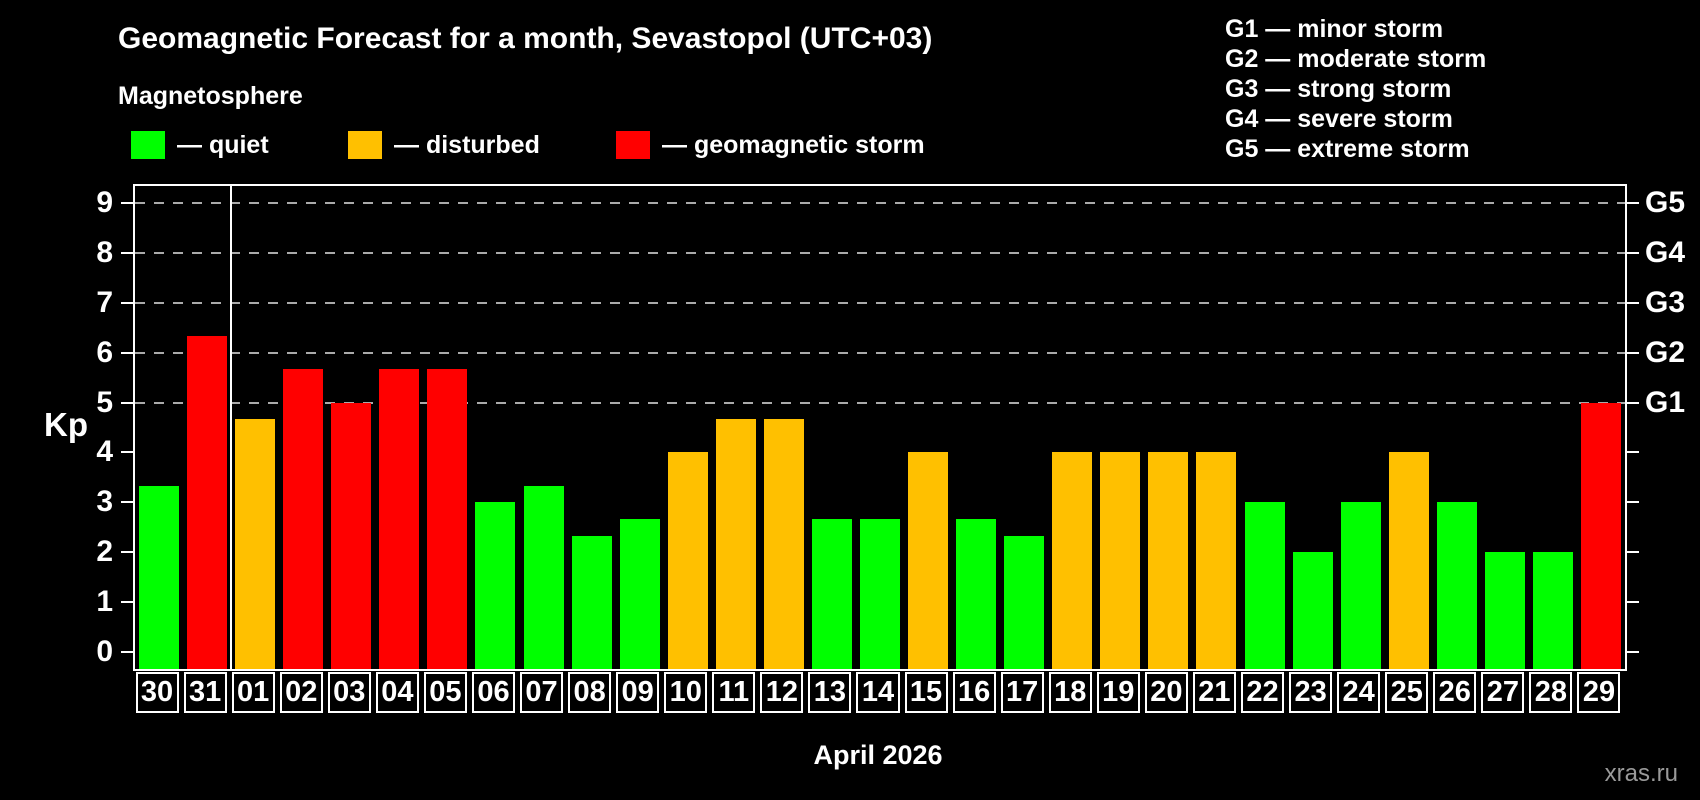 Image resolution: width=1700 pixels, height=800 pixels. What do you see at coordinates (231, 427) in the screenshot?
I see `month-separator-line` at bounding box center [231, 427].